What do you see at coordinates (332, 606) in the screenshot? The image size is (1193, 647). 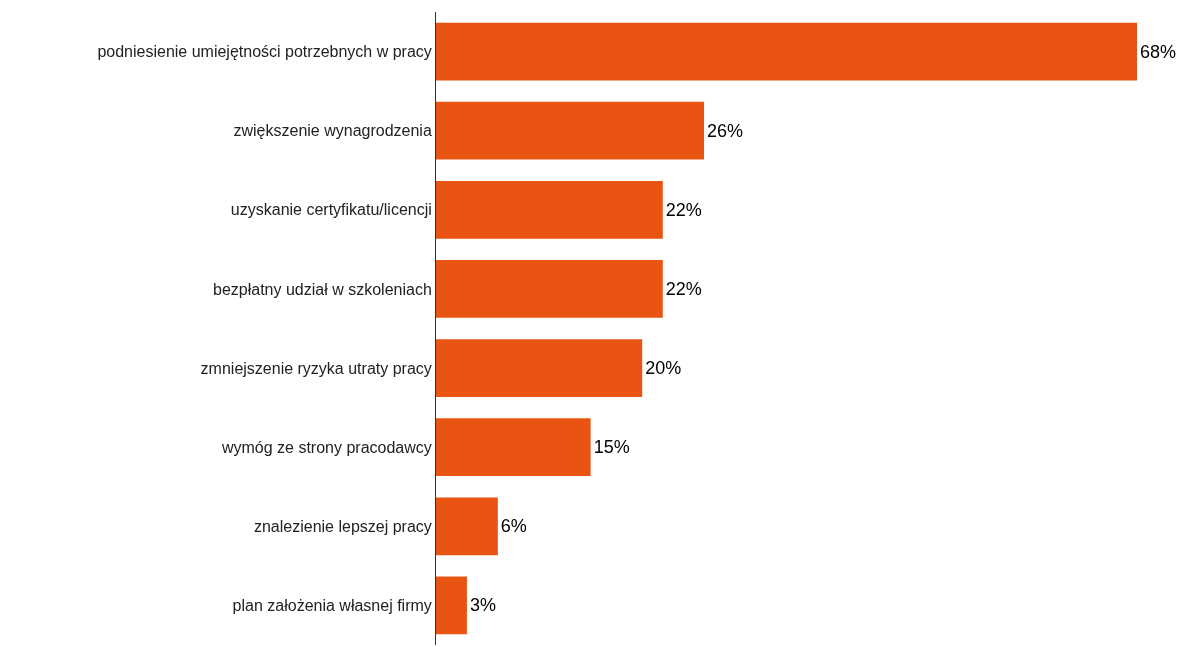 I see `y-tick-label: plan założenia własnej firmy` at bounding box center [332, 606].